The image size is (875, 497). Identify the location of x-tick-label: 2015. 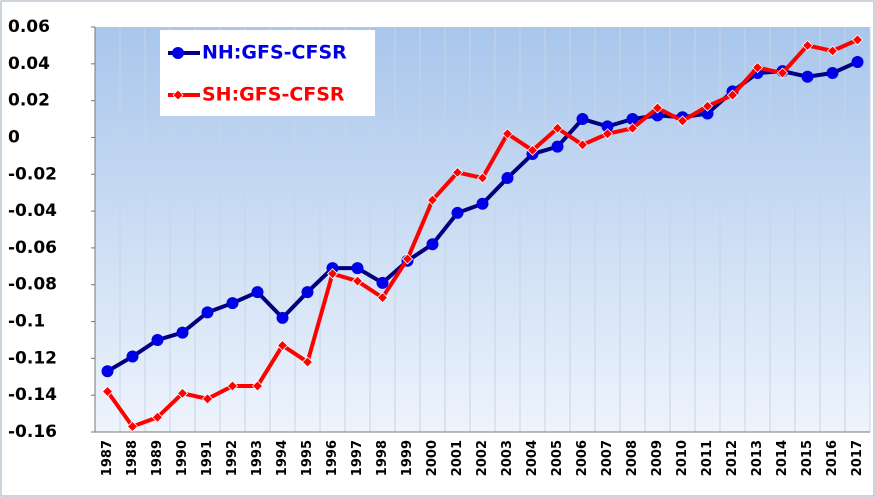
(807, 458).